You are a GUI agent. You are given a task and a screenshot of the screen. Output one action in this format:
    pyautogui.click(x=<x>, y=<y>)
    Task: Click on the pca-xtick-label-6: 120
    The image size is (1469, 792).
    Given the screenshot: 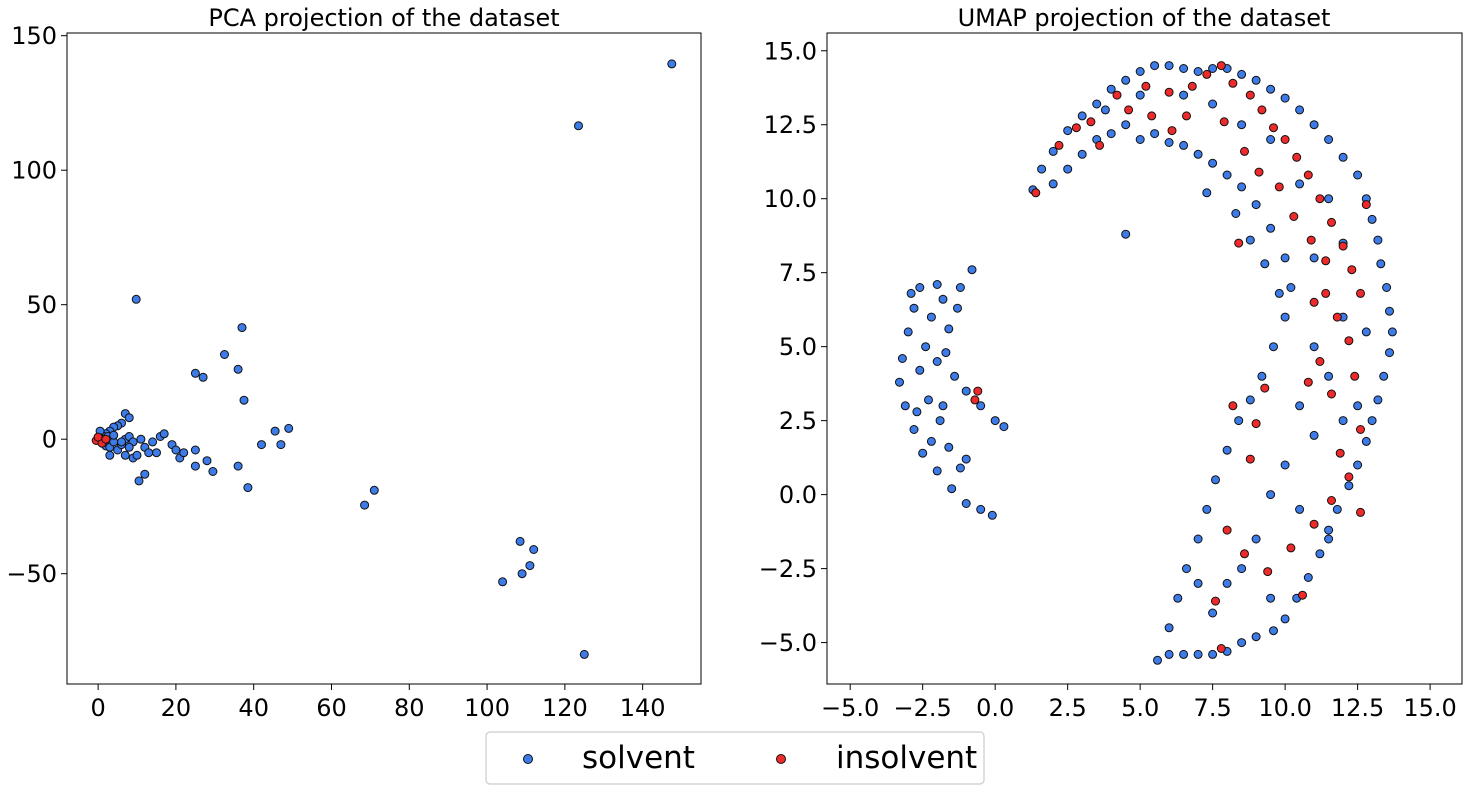 What is the action you would take?
    pyautogui.click(x=565, y=708)
    